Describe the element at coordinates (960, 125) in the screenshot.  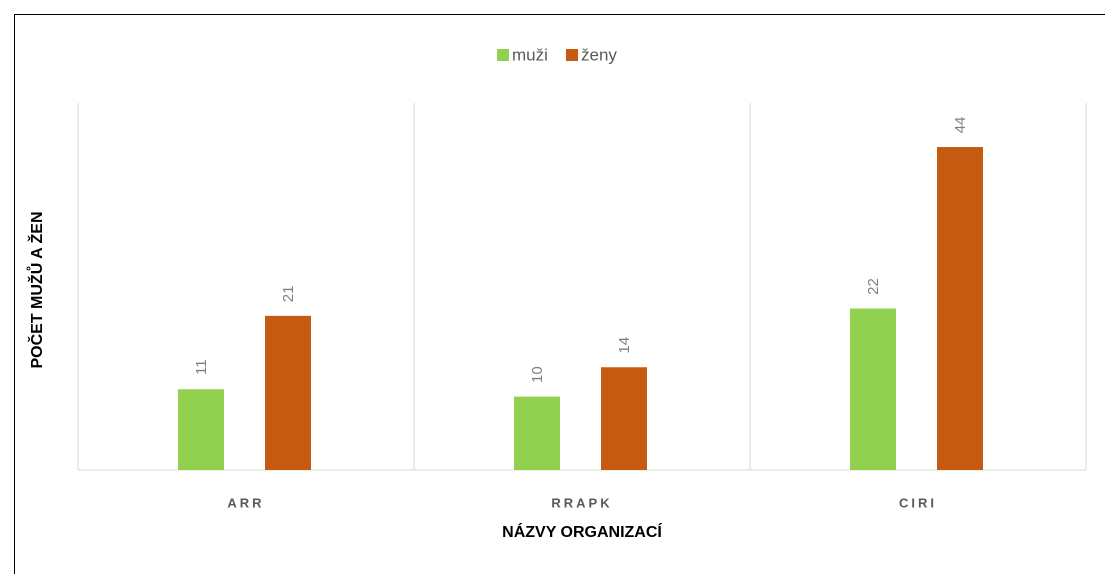
I see `data-label: 44` at that location.